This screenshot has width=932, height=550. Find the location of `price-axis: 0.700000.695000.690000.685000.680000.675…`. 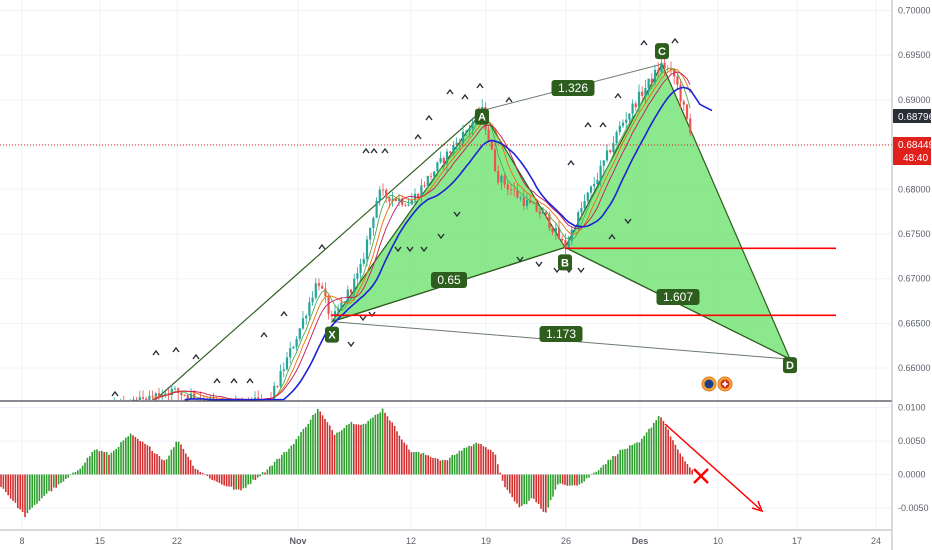

price-axis: 0.700000.695000.690000.685000.680000.675… is located at coordinates (914, 190).